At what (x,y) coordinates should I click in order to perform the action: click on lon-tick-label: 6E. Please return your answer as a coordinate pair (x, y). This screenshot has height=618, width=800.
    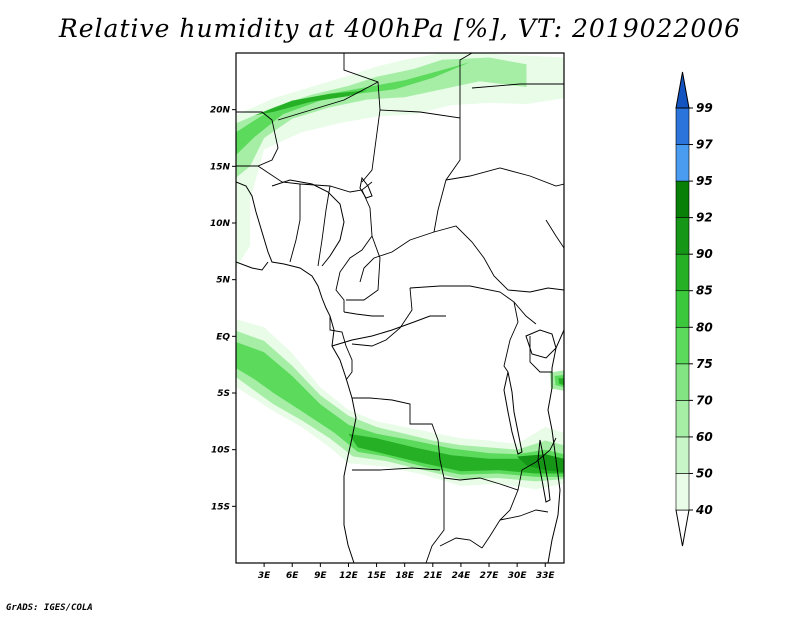
    Looking at the image, I should click on (292, 576).